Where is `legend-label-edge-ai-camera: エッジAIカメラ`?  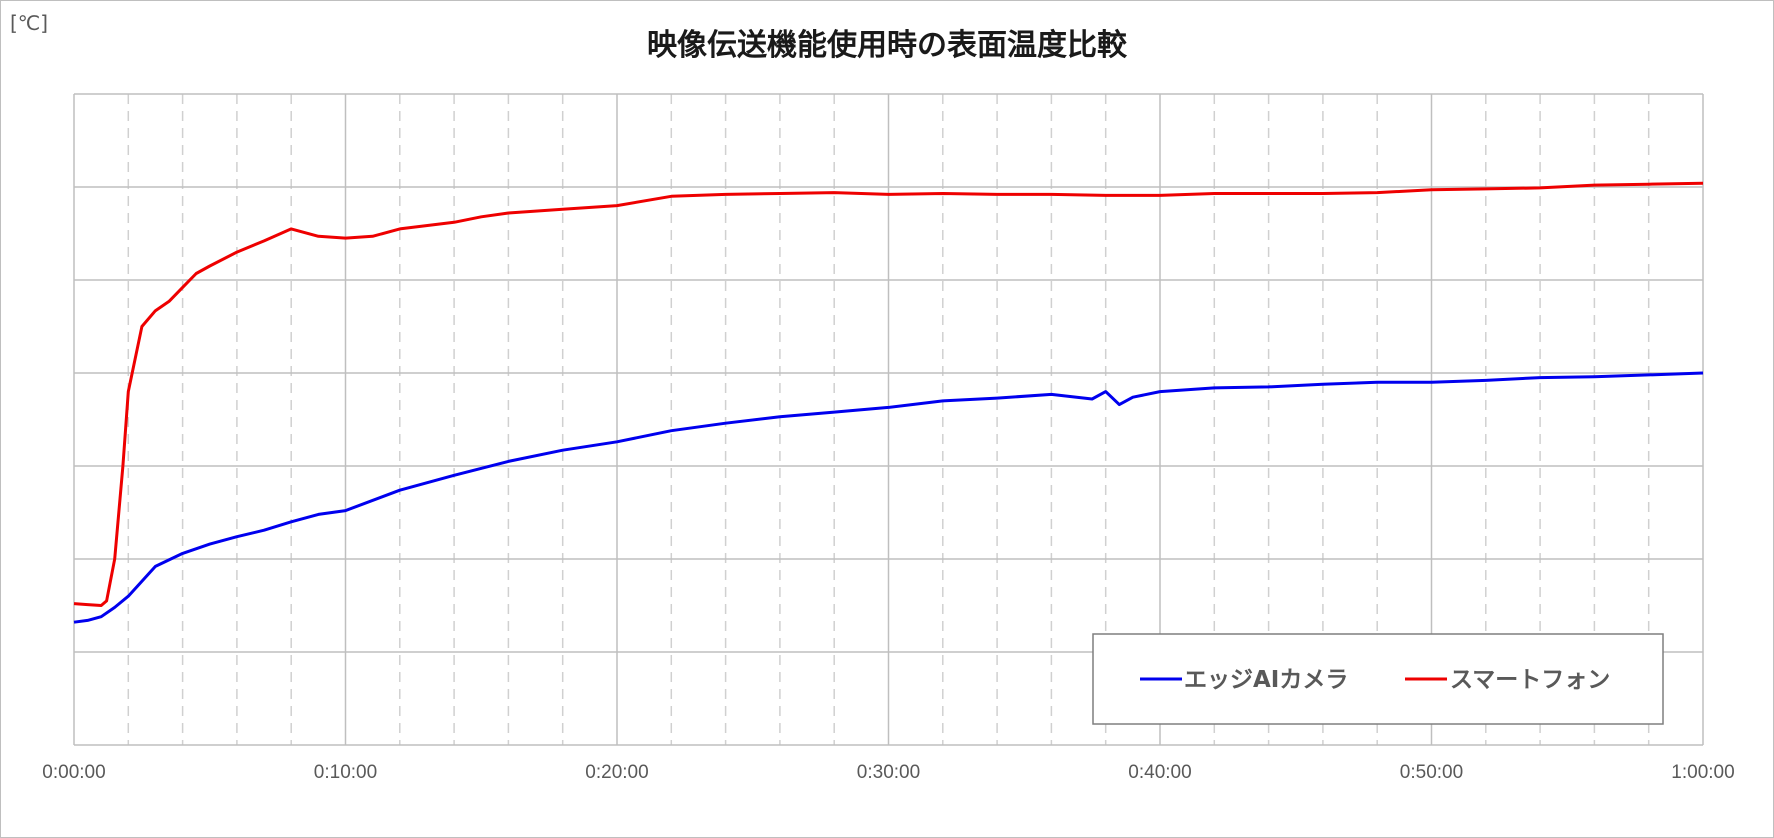
legend-label-edge-ai-camera: エッジAIカメラ is located at coordinates (1266, 680).